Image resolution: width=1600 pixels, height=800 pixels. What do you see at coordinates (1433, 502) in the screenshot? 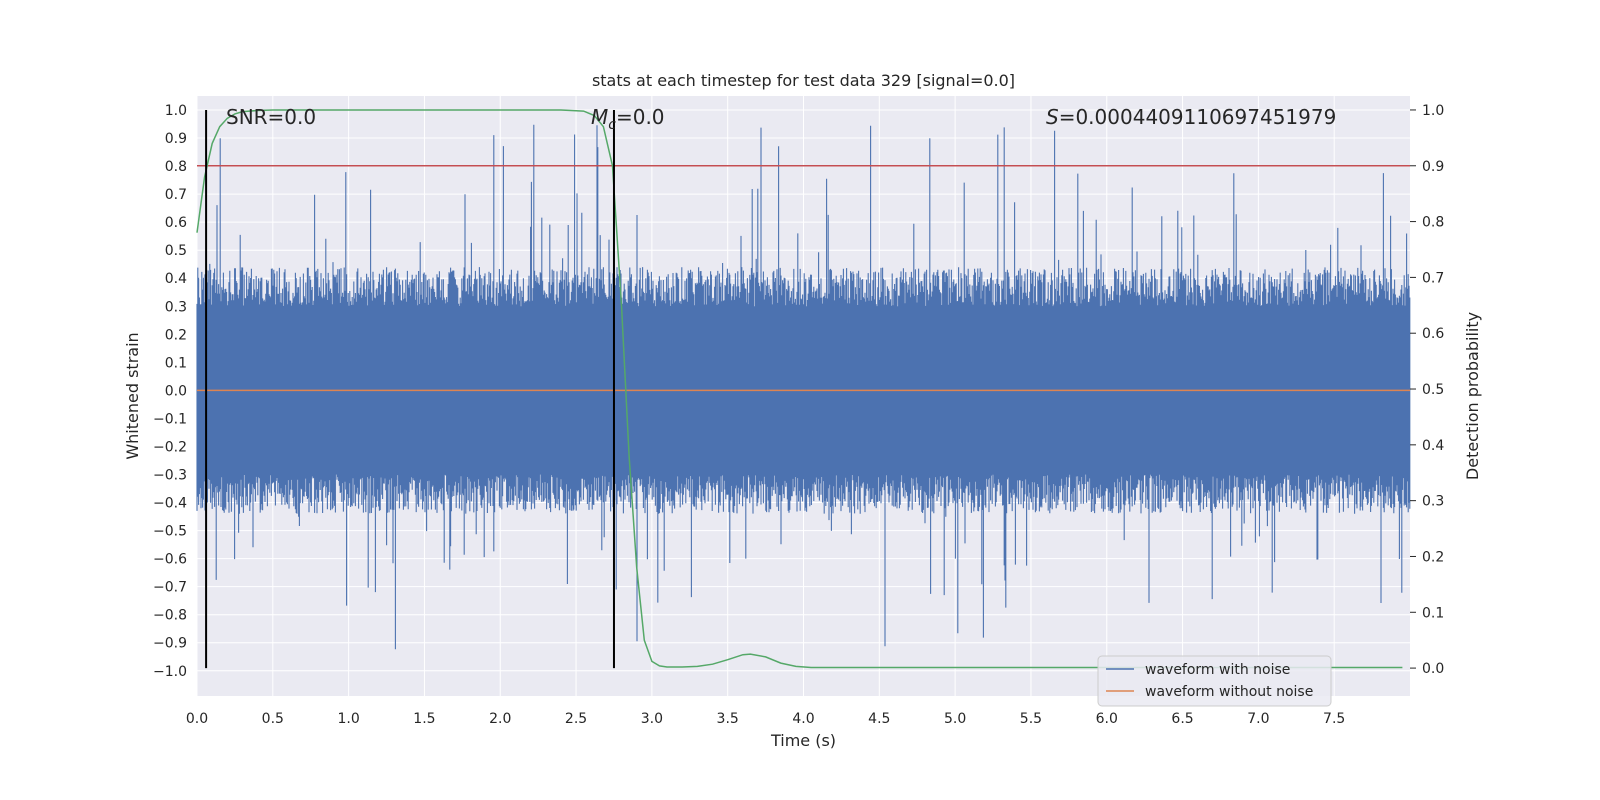
I see `y-right-tick-label: 0.3` at bounding box center [1433, 502].